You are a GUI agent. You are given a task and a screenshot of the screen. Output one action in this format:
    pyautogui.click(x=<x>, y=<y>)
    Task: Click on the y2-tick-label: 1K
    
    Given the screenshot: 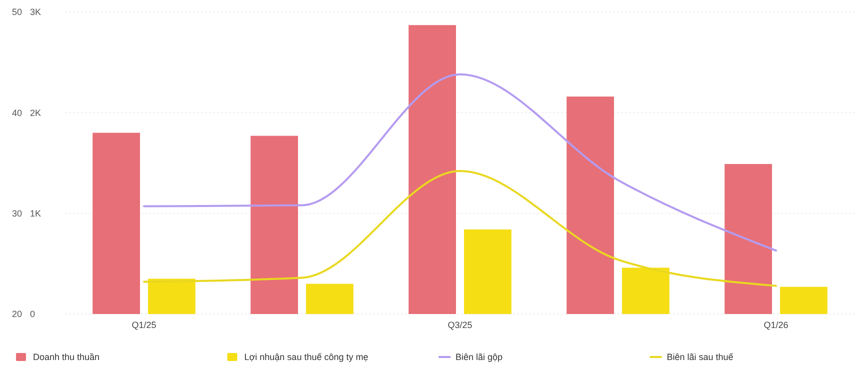 What is the action you would take?
    pyautogui.click(x=36, y=213)
    